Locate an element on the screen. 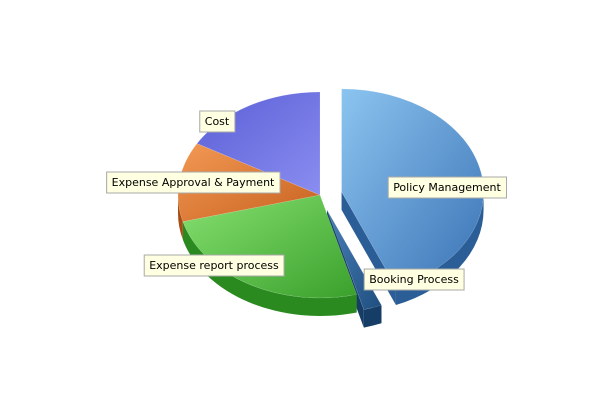 The height and width of the screenshot is (400, 600). pie-side-expense-approval-payment is located at coordinates (180, 217).